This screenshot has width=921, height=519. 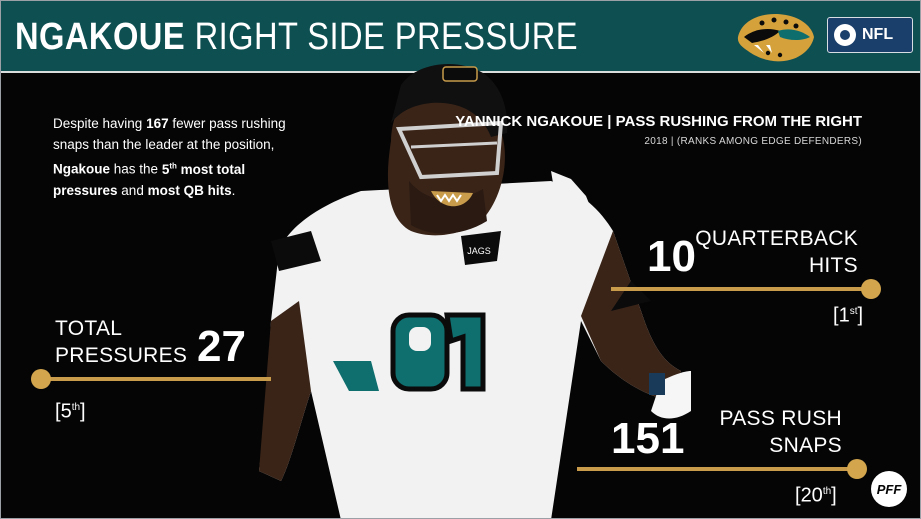 What do you see at coordinates (136, 169) in the screenshot?
I see `intro-text: has the` at bounding box center [136, 169].